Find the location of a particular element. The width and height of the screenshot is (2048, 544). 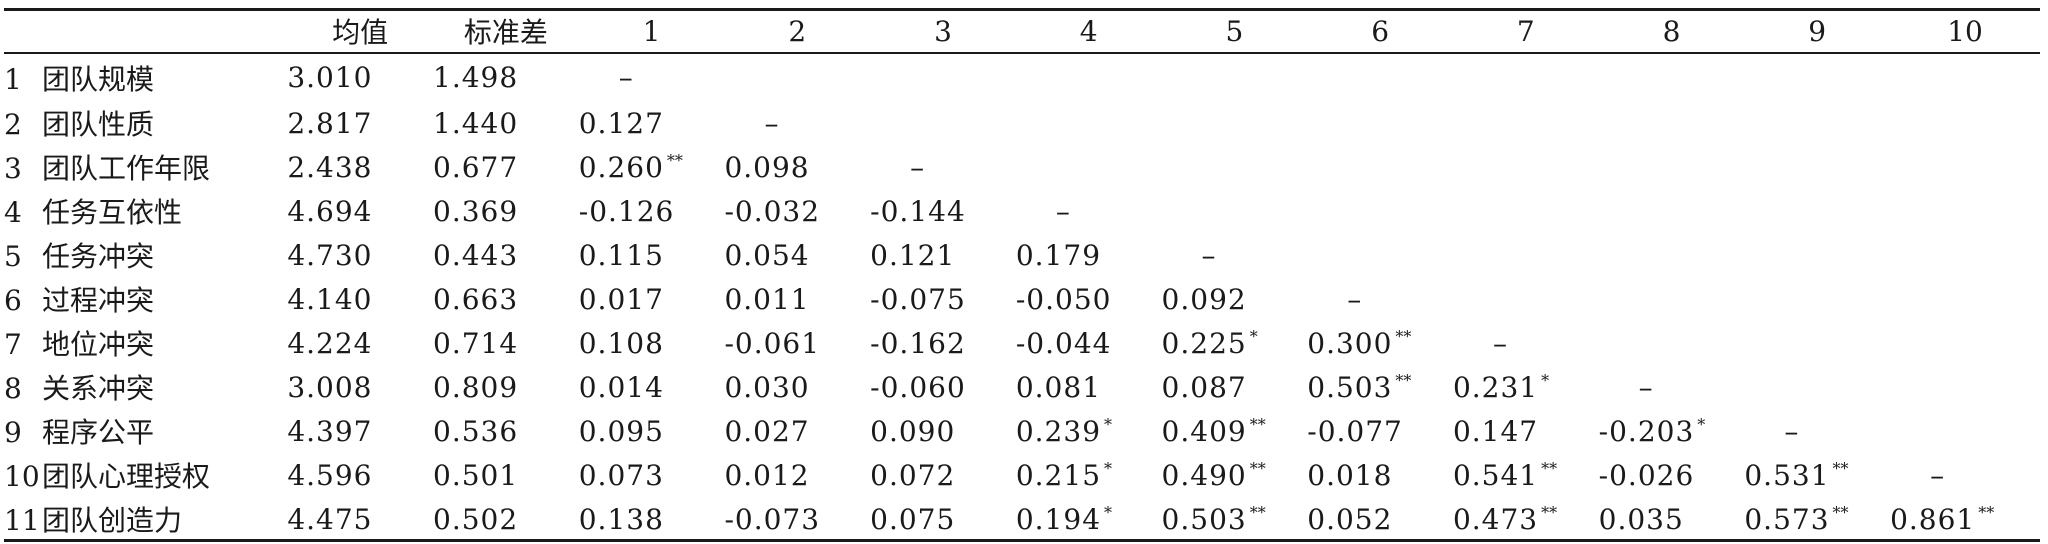

correlation-value: -0.162 is located at coordinates (918, 343).